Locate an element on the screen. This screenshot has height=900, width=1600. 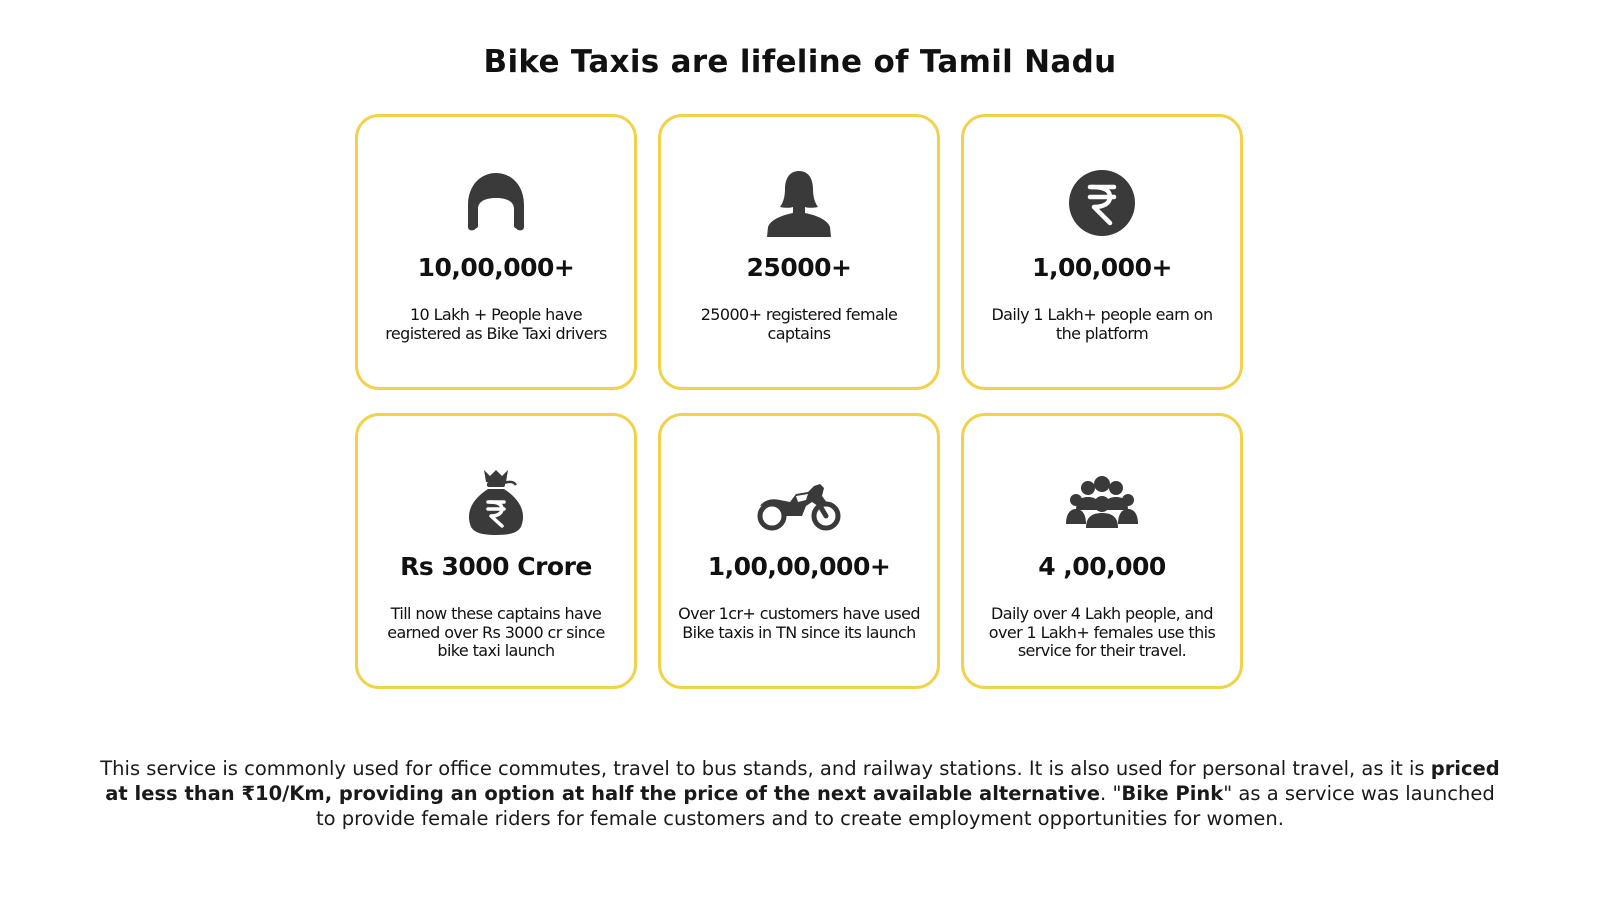
money-bag-icon is located at coordinates (496, 502).